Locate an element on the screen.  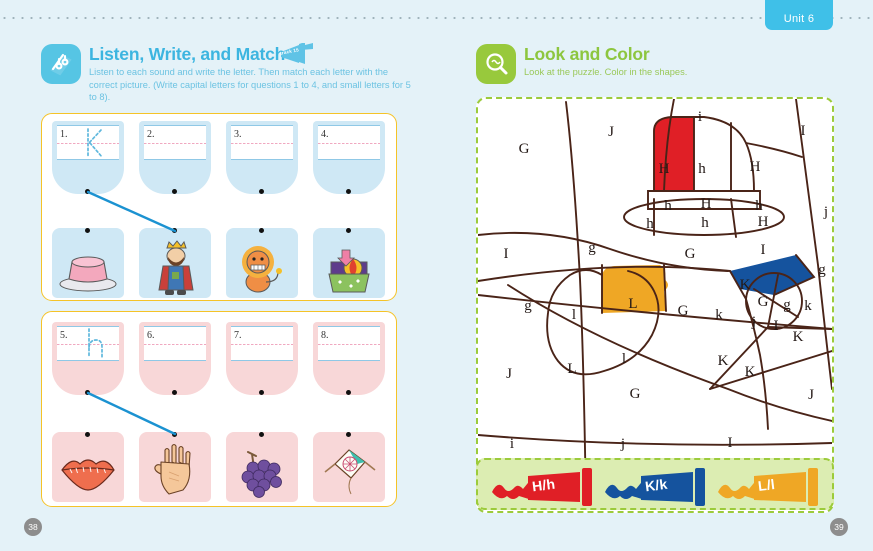
legend-item-0: H/h is located at coordinates (544, 486).